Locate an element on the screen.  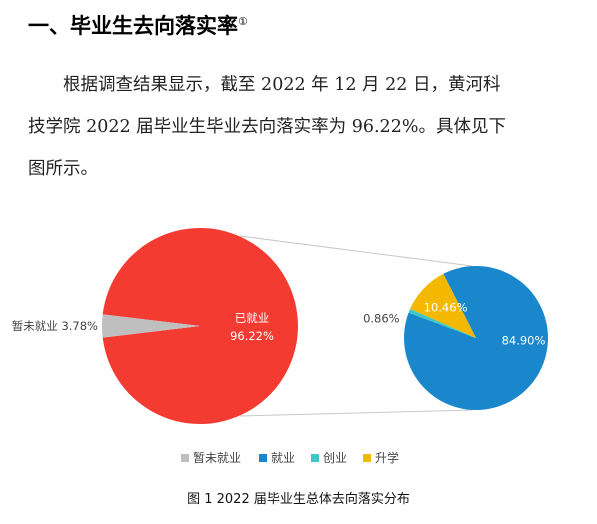
label-employed-value: 96.22% is located at coordinates (252, 336).